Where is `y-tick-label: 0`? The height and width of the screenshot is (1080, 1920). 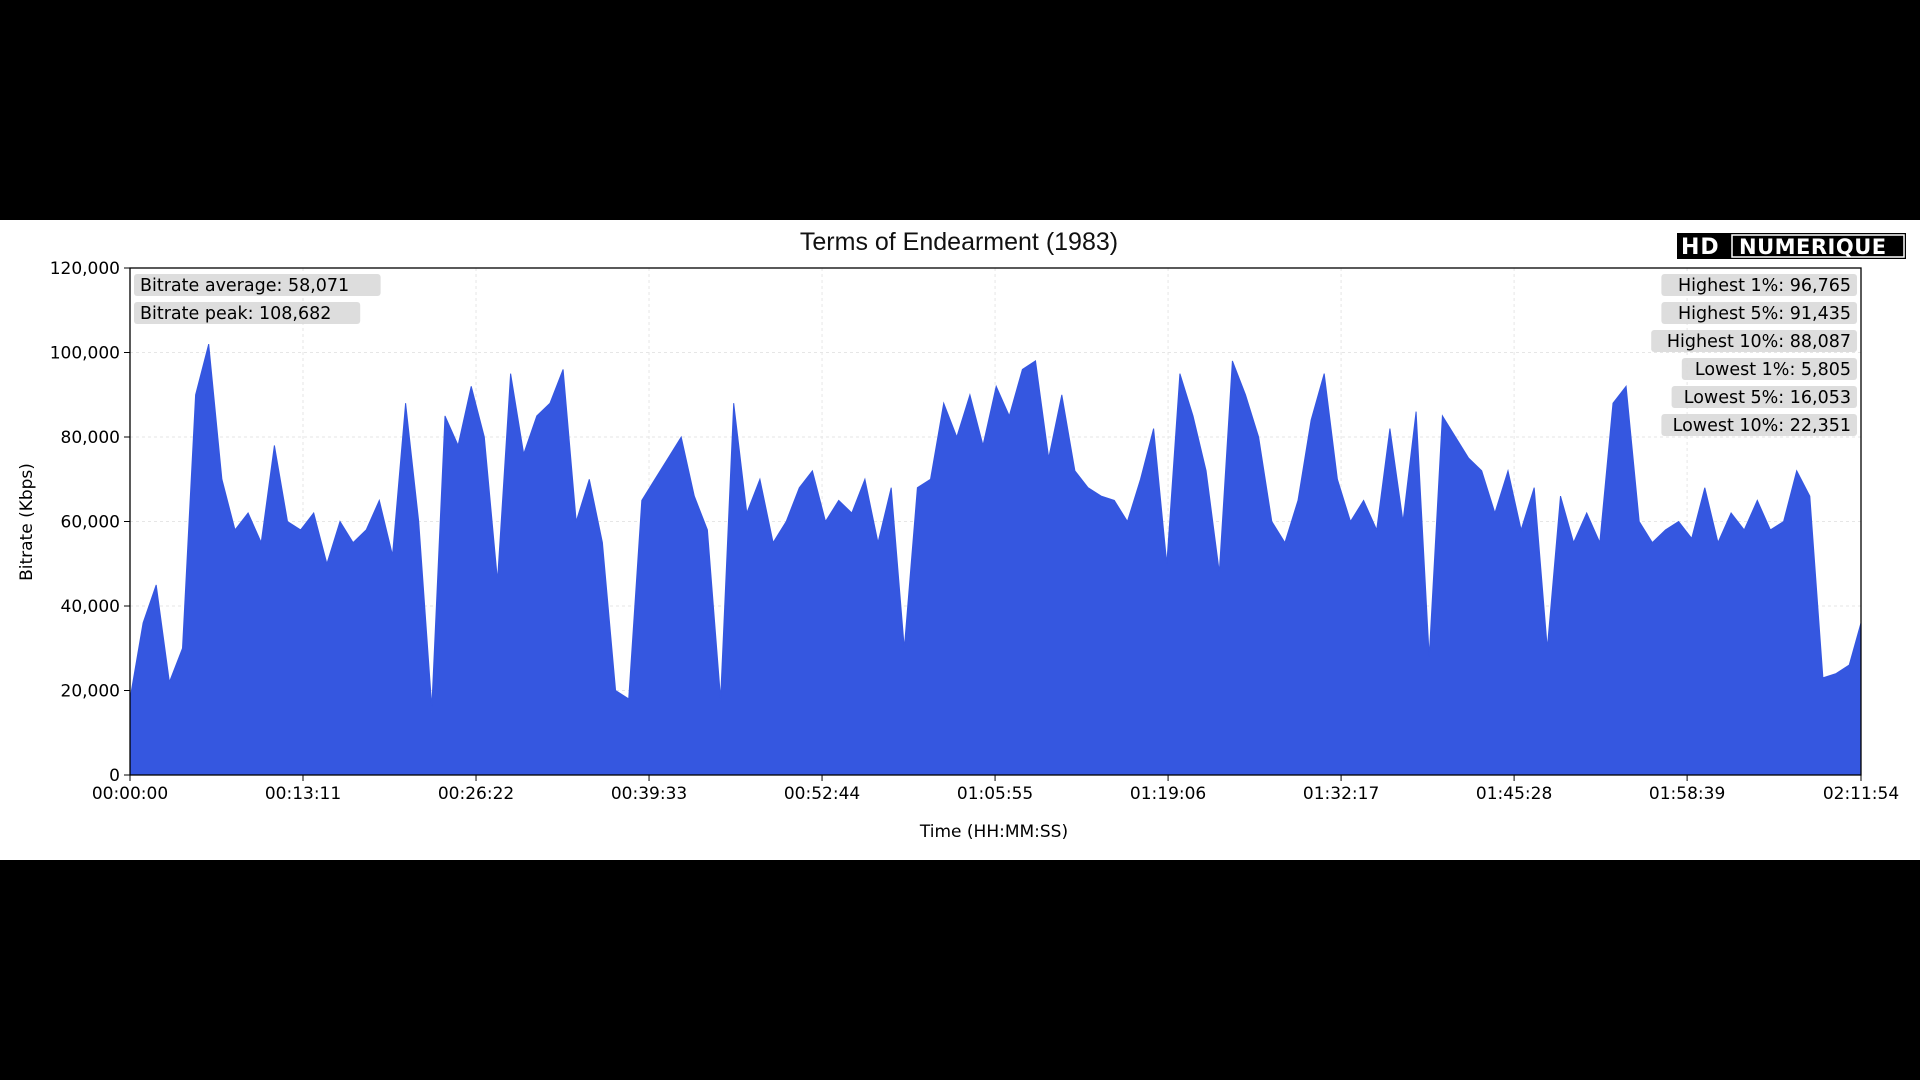 y-tick-label: 0 is located at coordinates (114, 776).